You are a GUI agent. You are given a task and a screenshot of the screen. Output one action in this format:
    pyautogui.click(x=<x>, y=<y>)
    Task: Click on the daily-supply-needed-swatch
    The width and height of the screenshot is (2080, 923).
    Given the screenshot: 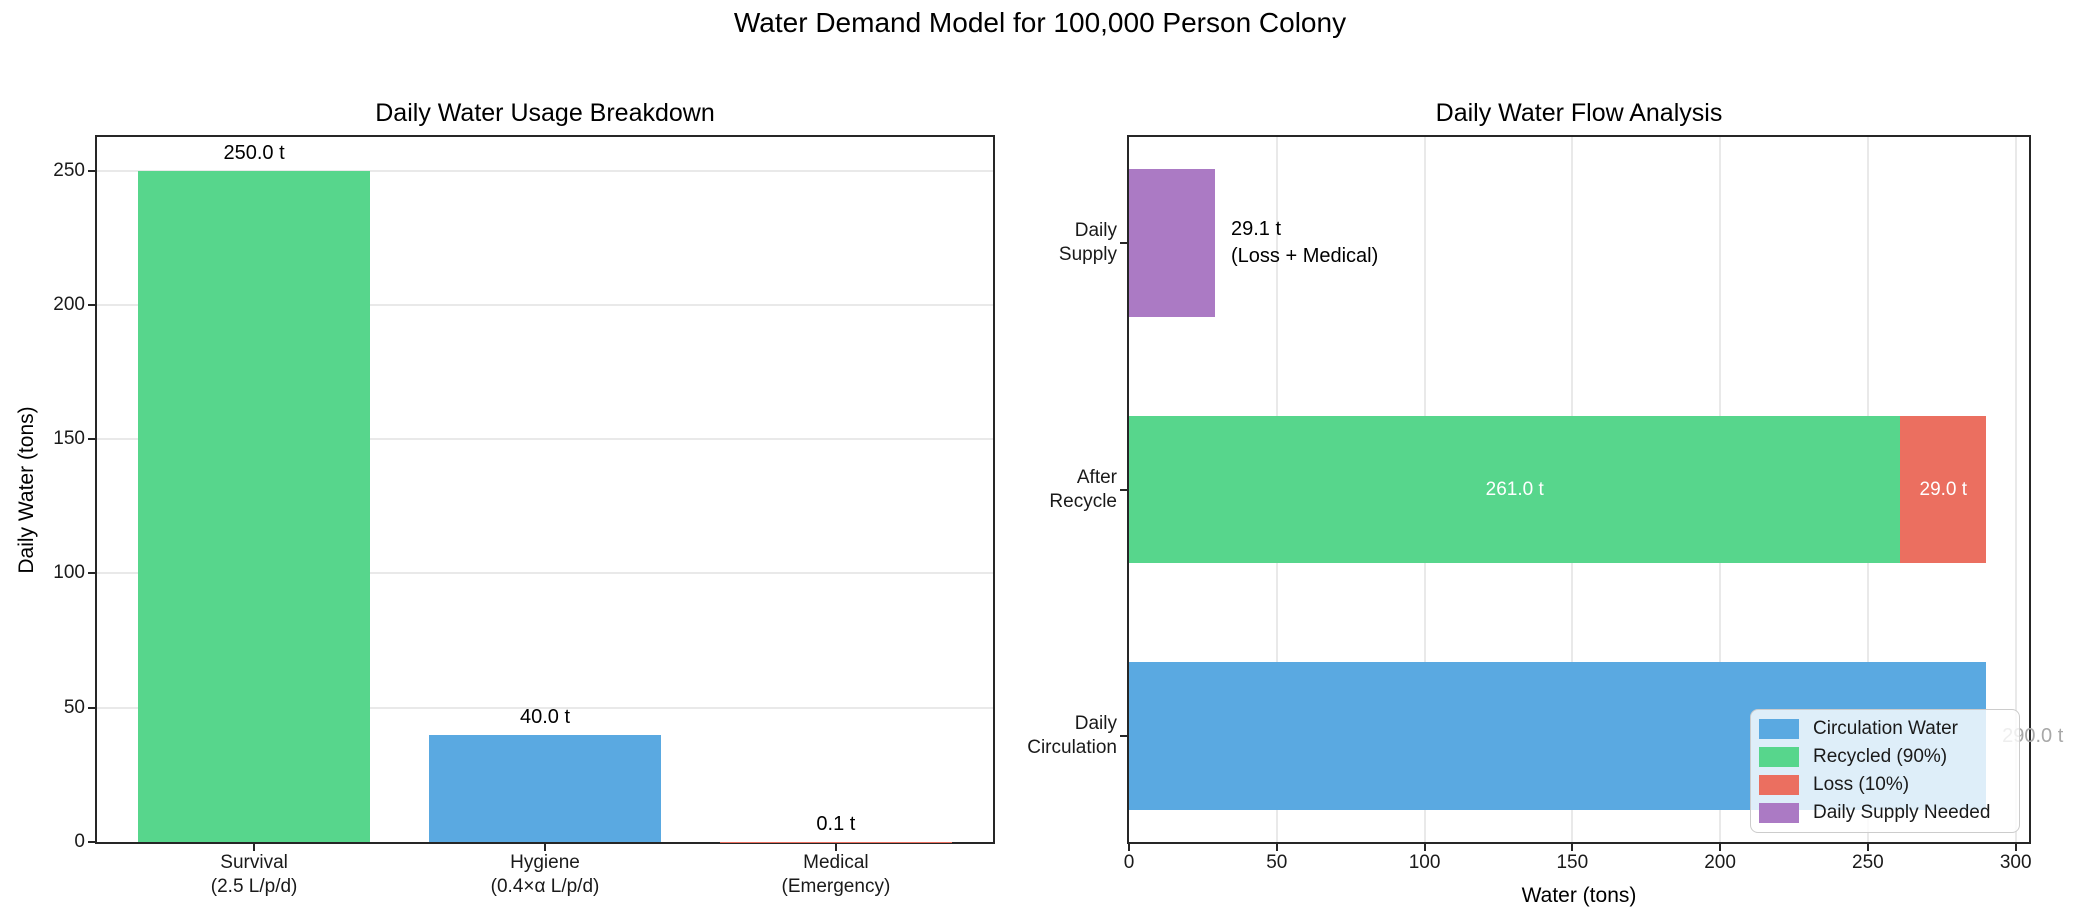 What is the action you would take?
    pyautogui.click(x=1779, y=813)
    